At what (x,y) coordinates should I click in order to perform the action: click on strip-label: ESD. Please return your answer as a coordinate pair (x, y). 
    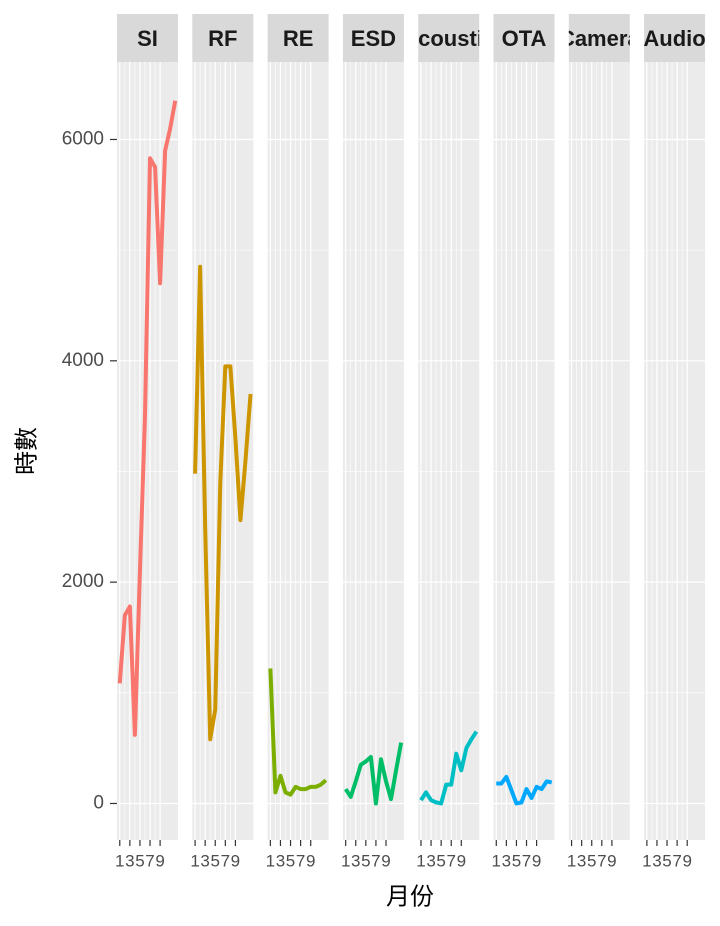
    Looking at the image, I should click on (373, 38).